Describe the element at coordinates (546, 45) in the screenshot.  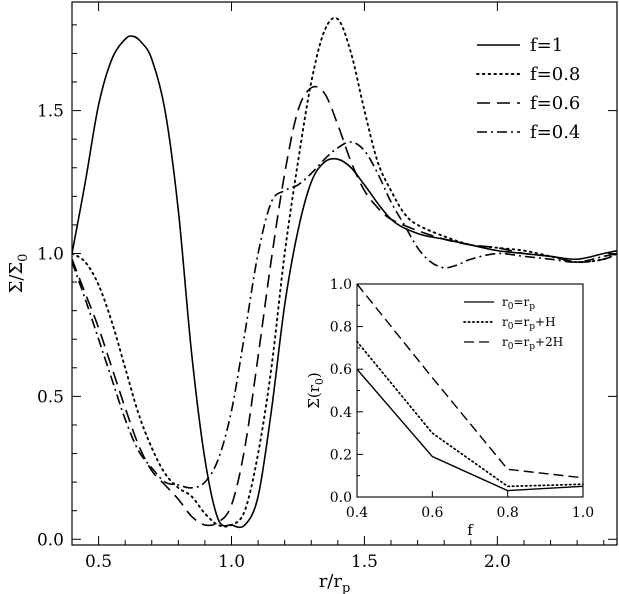
I see `main-legend-label: f=1` at that location.